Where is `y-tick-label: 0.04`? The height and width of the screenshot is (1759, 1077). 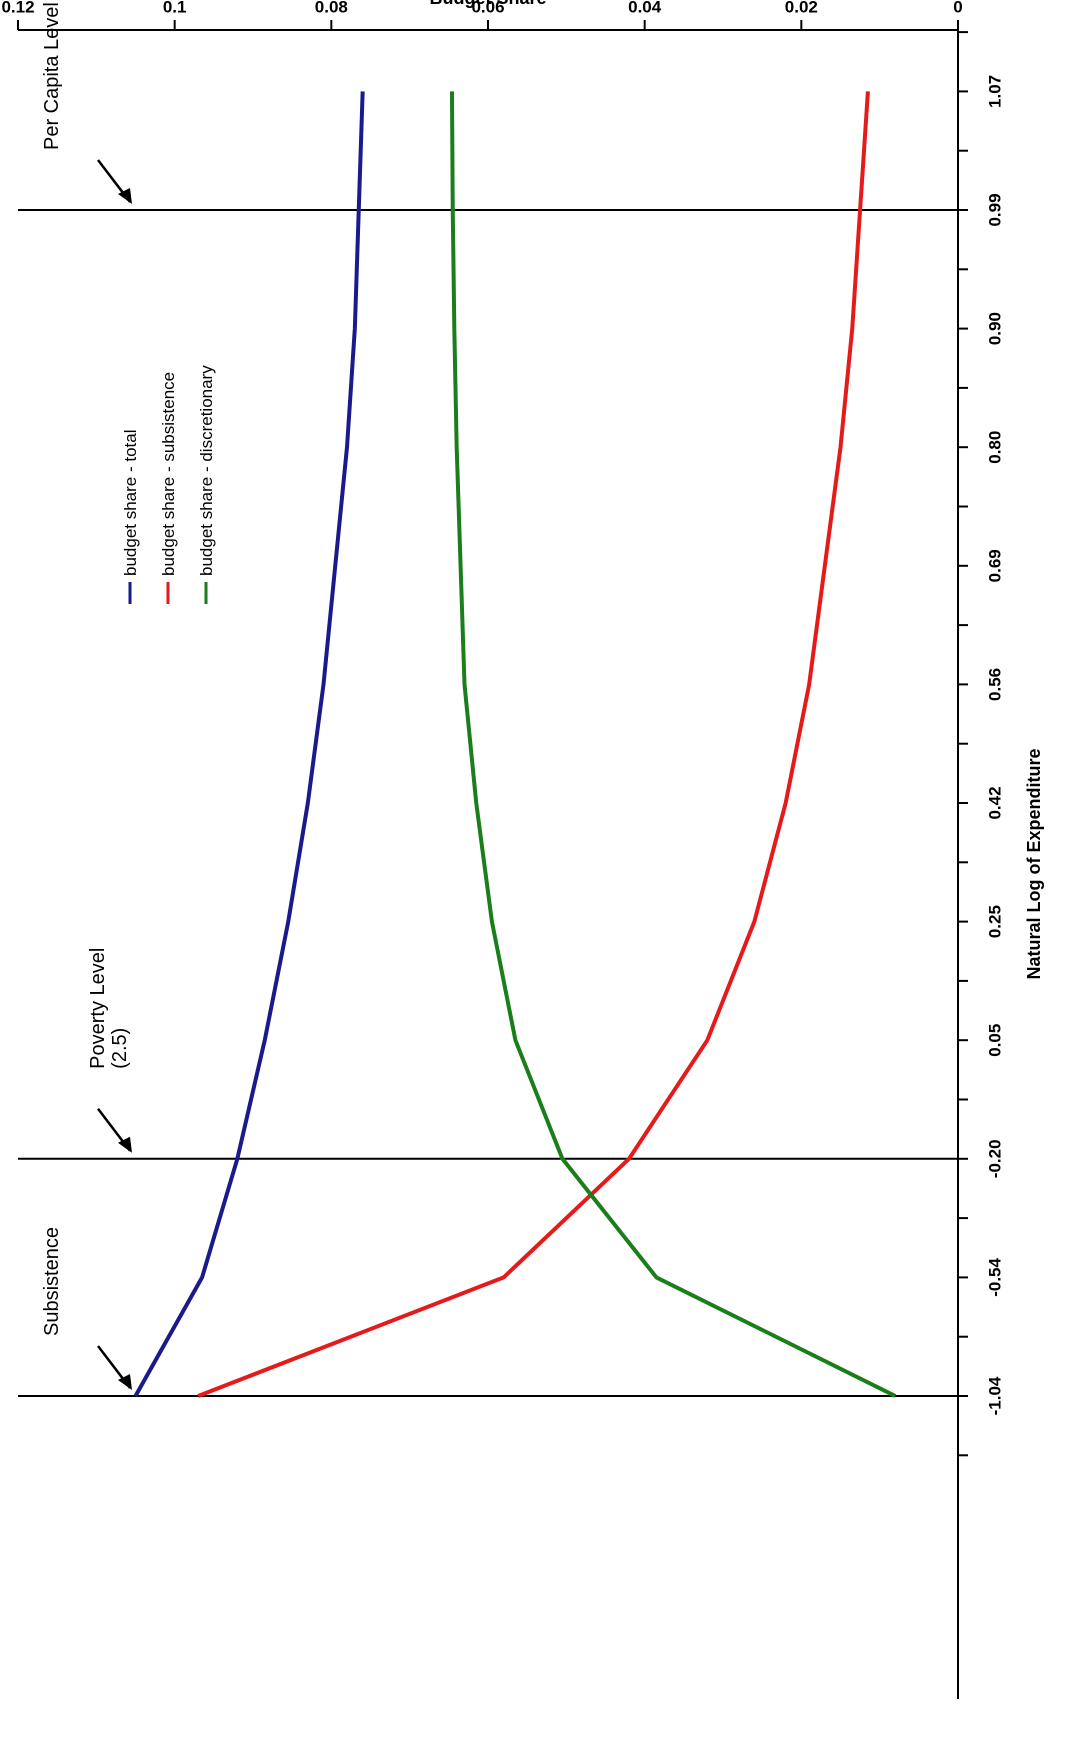 y-tick-label: 0.04 is located at coordinates (645, 8).